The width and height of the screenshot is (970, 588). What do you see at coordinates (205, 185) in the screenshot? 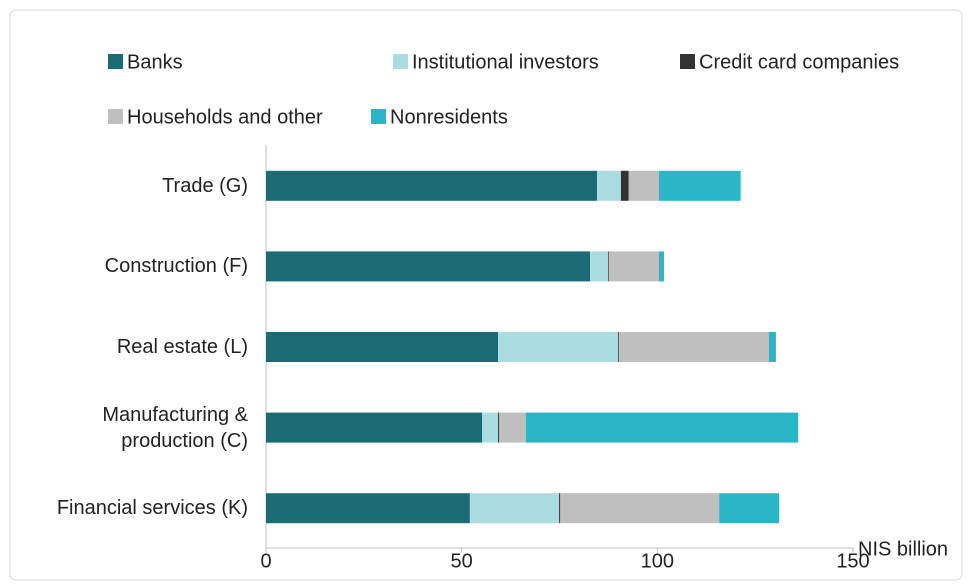
I see `y-tick-label: Trade (G)` at bounding box center [205, 185].